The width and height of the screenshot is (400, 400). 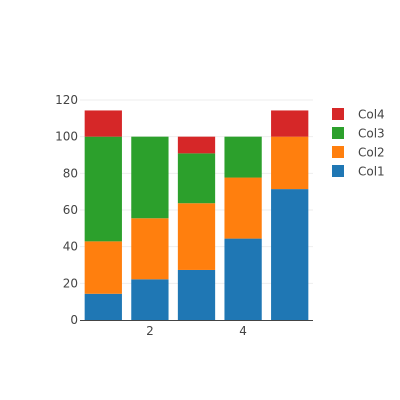 I want to click on y-tick-label: 20, so click(x=70, y=283).